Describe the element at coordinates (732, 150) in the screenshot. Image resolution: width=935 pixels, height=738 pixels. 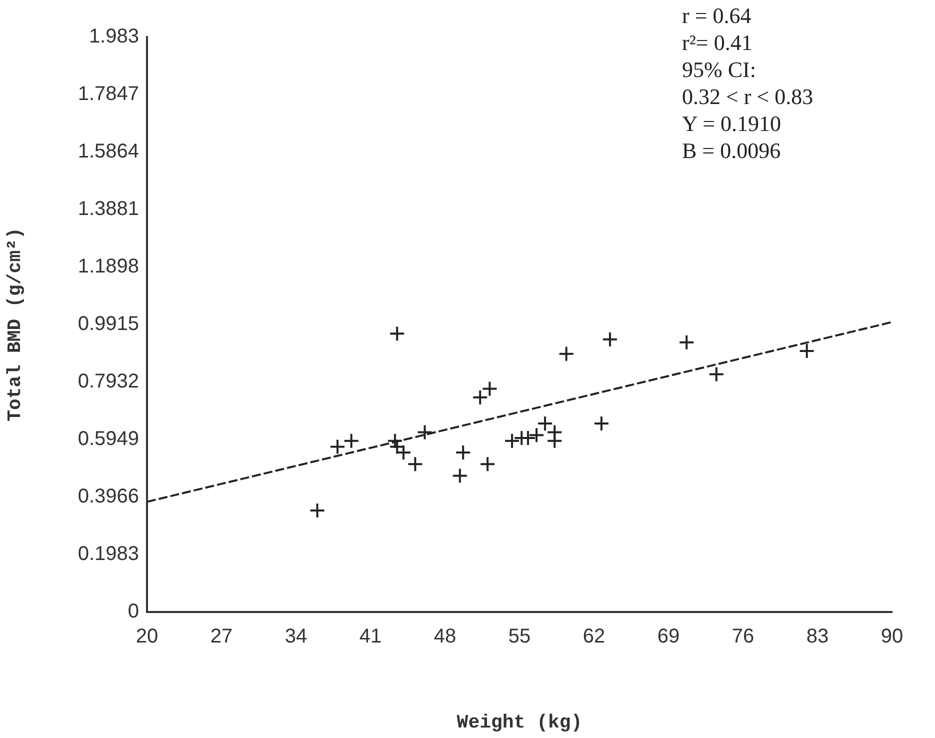
I see `annotation: B = 0.0096` at that location.